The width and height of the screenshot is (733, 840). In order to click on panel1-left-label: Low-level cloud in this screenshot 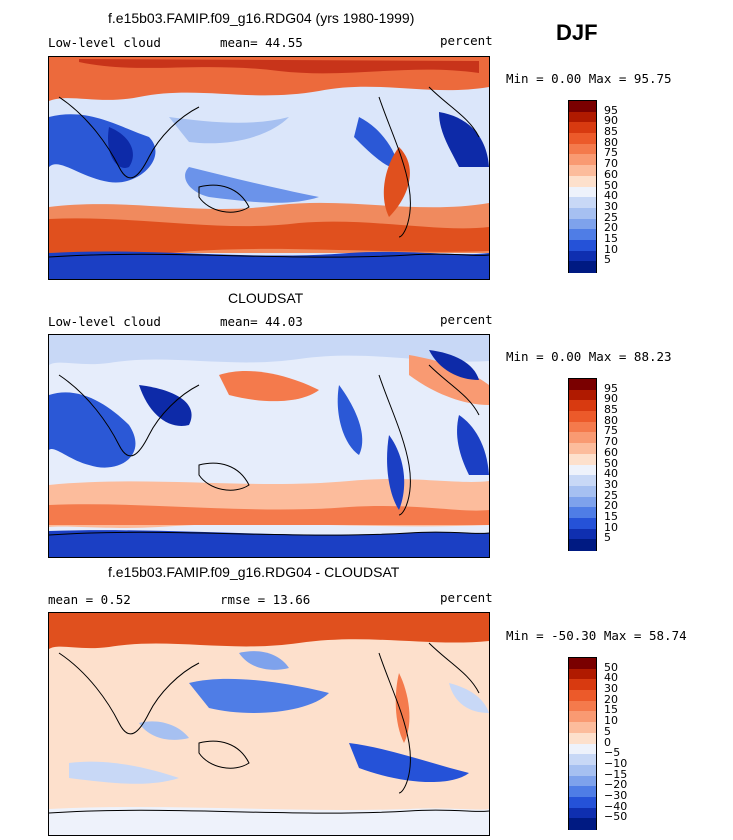, I will do `click(104, 42)`.